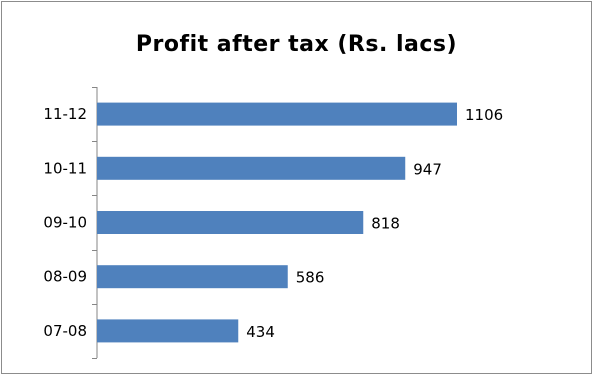 The image size is (595, 377). Describe the element at coordinates (65, 277) in the screenshot. I see `y-tick-label: 08-09` at that location.